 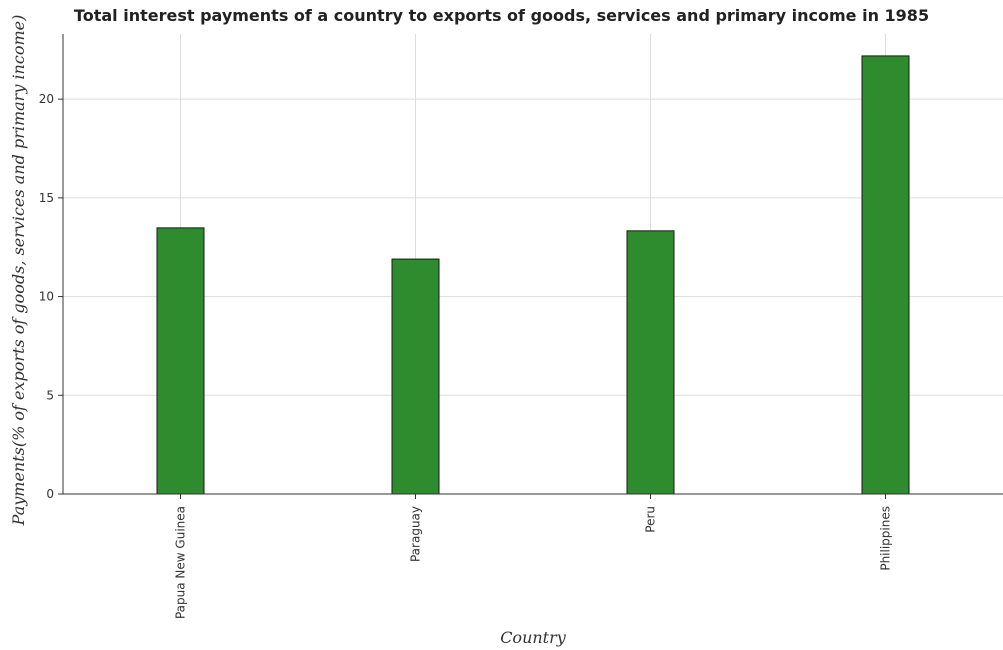 I want to click on x-axis-title: Country, so click(x=533, y=637).